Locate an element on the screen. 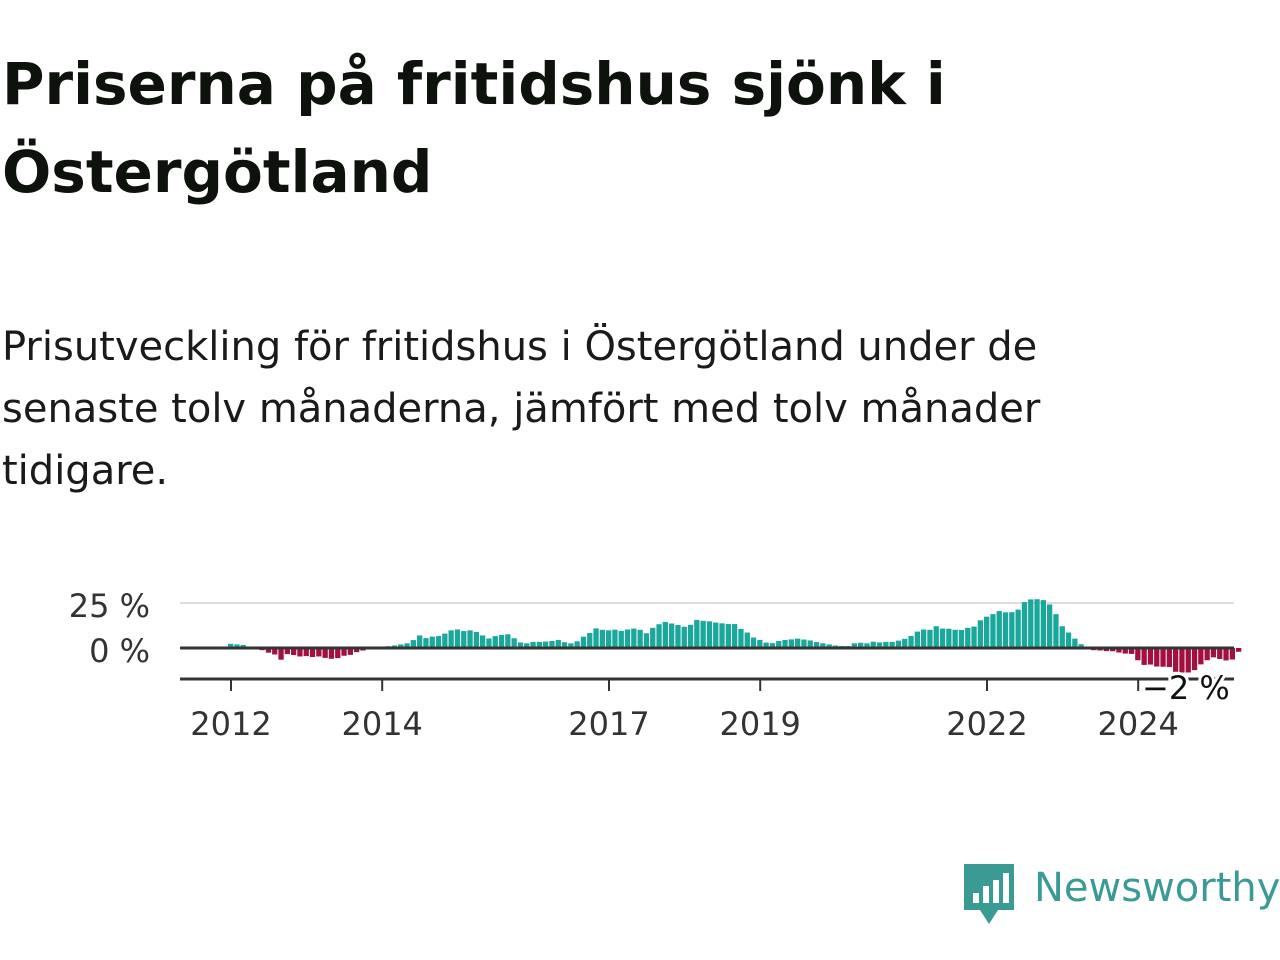 The image size is (1280, 960). last-value-label: −2 % is located at coordinates (1186, 688).